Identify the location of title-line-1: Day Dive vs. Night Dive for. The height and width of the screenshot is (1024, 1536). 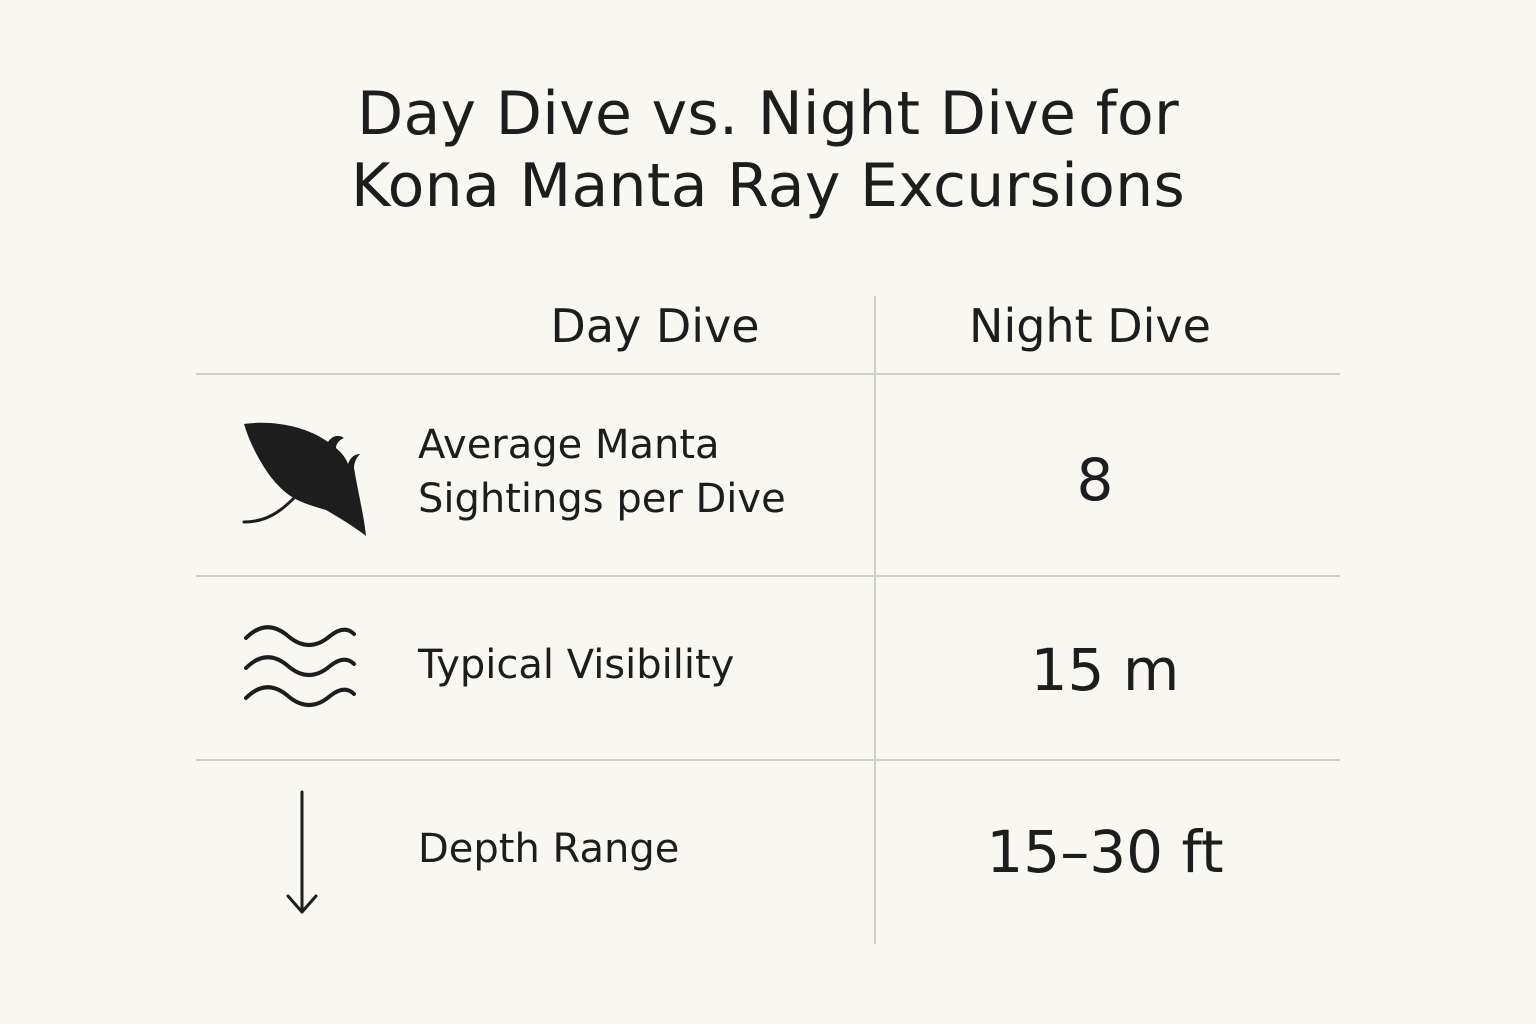
(768, 114).